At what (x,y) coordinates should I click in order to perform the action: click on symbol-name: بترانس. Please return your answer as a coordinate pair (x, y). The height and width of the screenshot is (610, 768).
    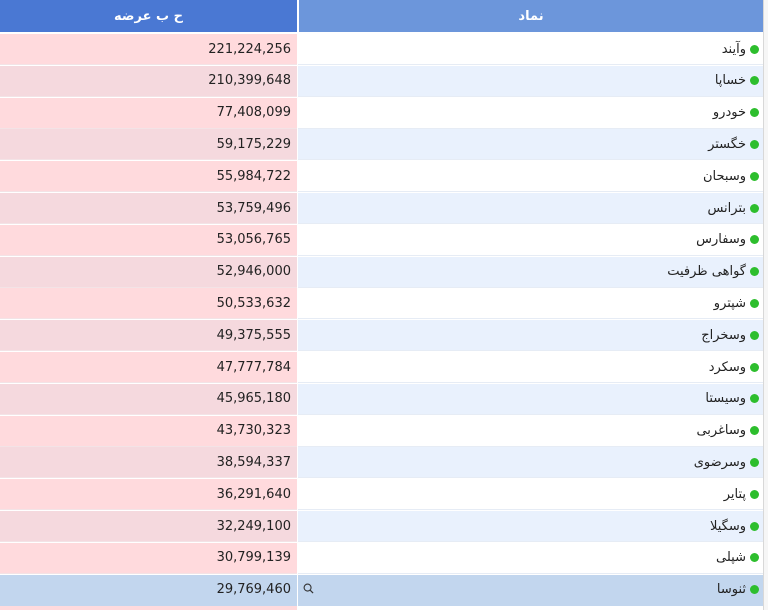
    Looking at the image, I should click on (726, 208).